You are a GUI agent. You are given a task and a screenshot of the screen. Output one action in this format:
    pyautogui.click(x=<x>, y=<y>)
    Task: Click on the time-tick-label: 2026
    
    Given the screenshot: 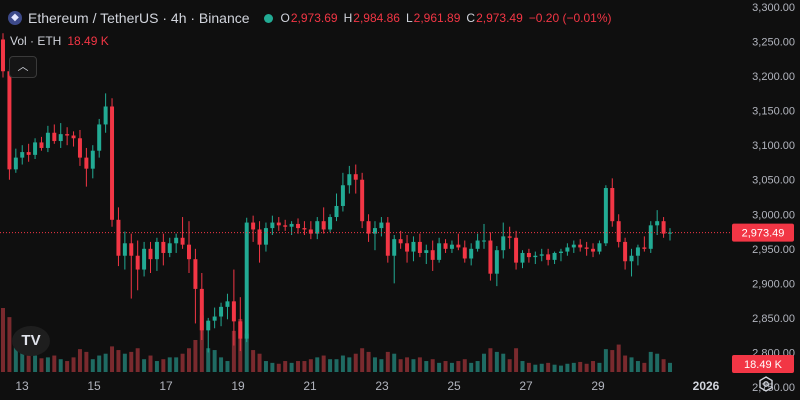 What is the action you would take?
    pyautogui.click(x=706, y=386)
    